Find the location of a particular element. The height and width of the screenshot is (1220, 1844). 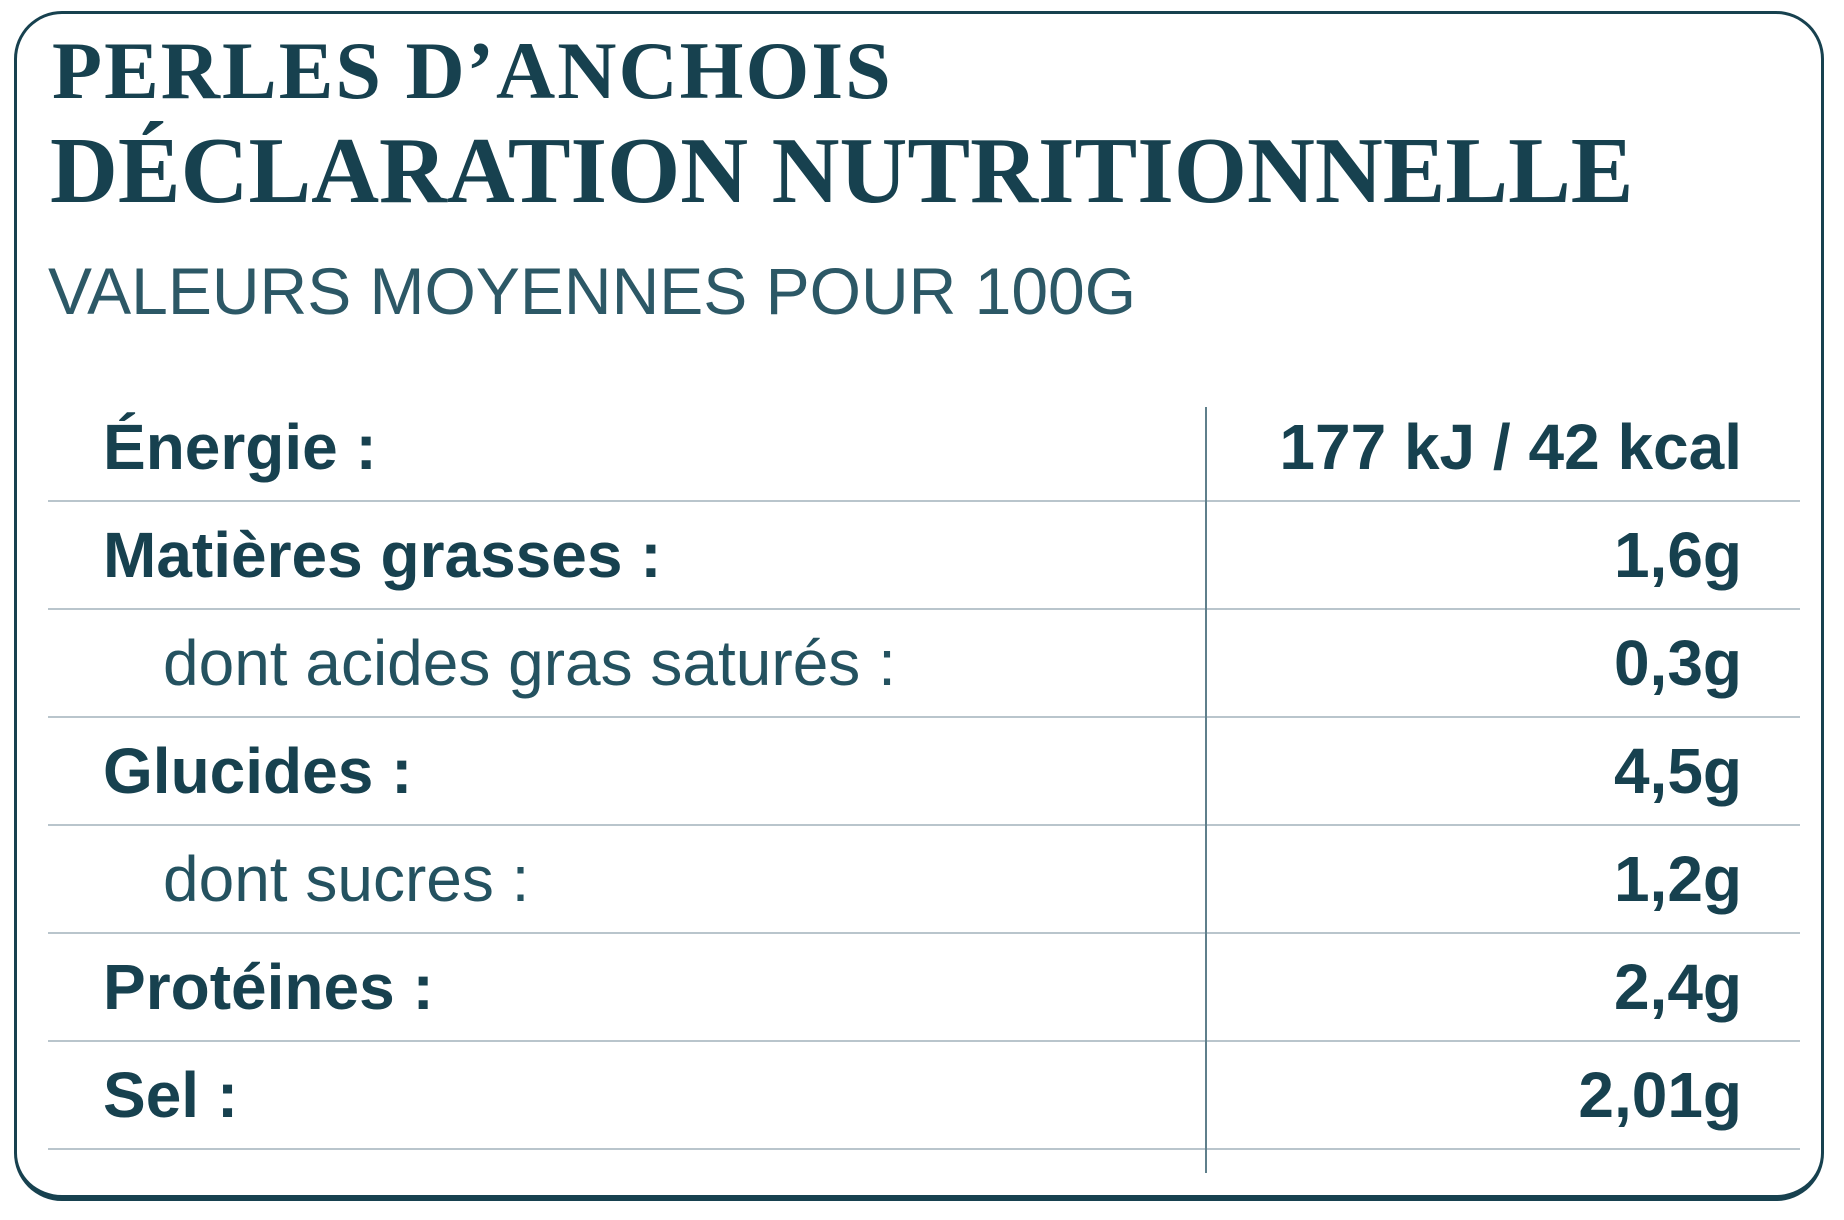

row-value: 1,6g is located at coordinates (1677, 555).